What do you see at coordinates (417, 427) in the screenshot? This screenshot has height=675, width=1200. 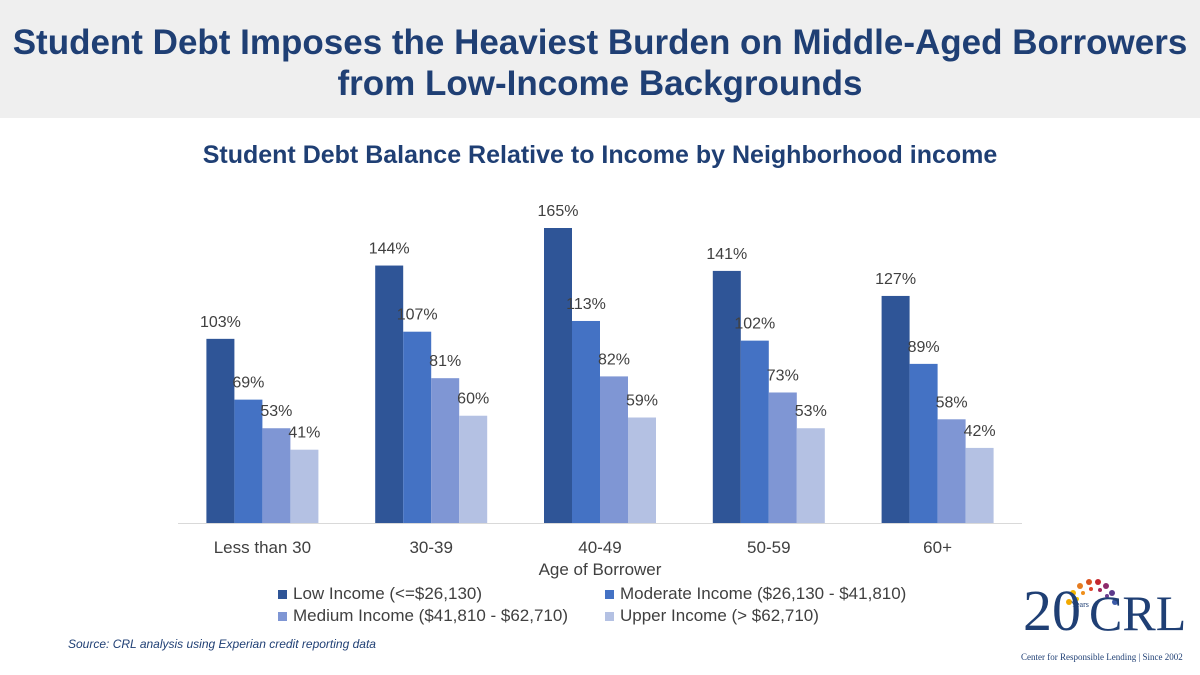 I see `bar-30-39-moderate-income` at bounding box center [417, 427].